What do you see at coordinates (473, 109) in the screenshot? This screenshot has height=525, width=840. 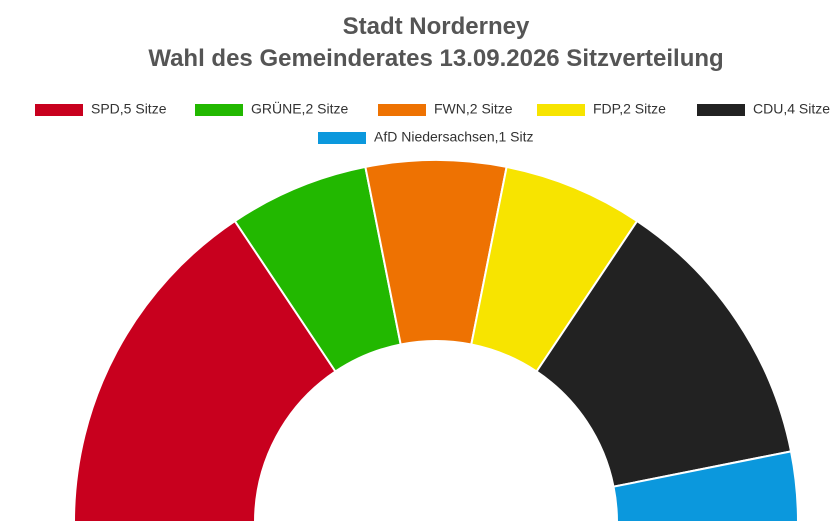 I see `legend-text: FWN,2 Sitze` at bounding box center [473, 109].